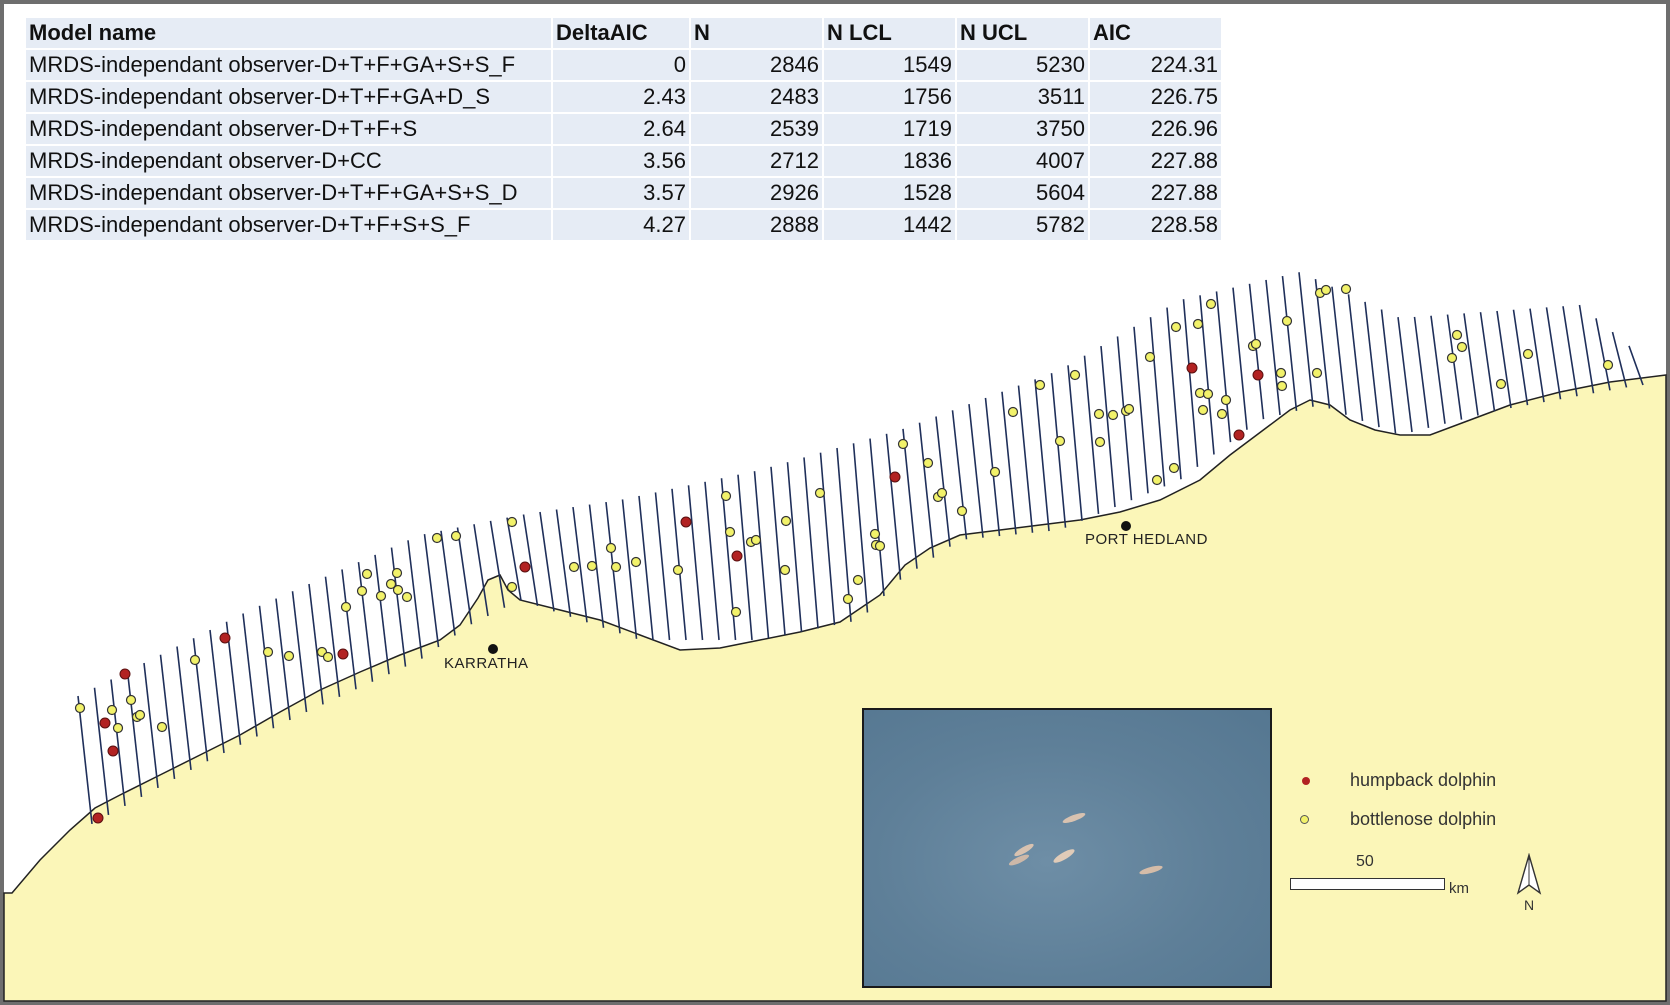 The width and height of the screenshot is (1670, 1005). What do you see at coordinates (493, 649) in the screenshot?
I see `karratha-town-marker` at bounding box center [493, 649].